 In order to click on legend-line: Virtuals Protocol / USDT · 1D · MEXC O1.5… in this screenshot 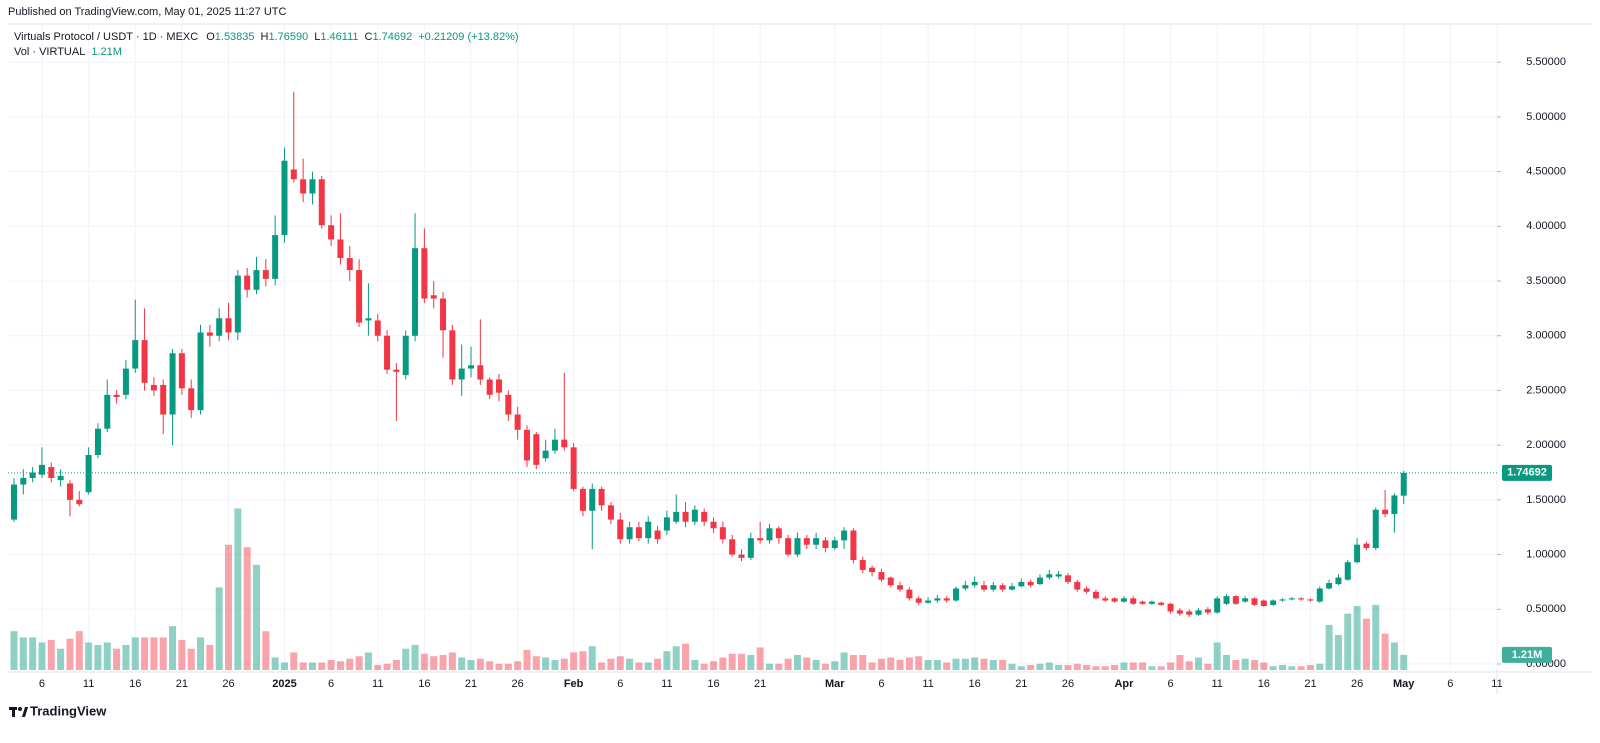, I will do `click(266, 37)`.